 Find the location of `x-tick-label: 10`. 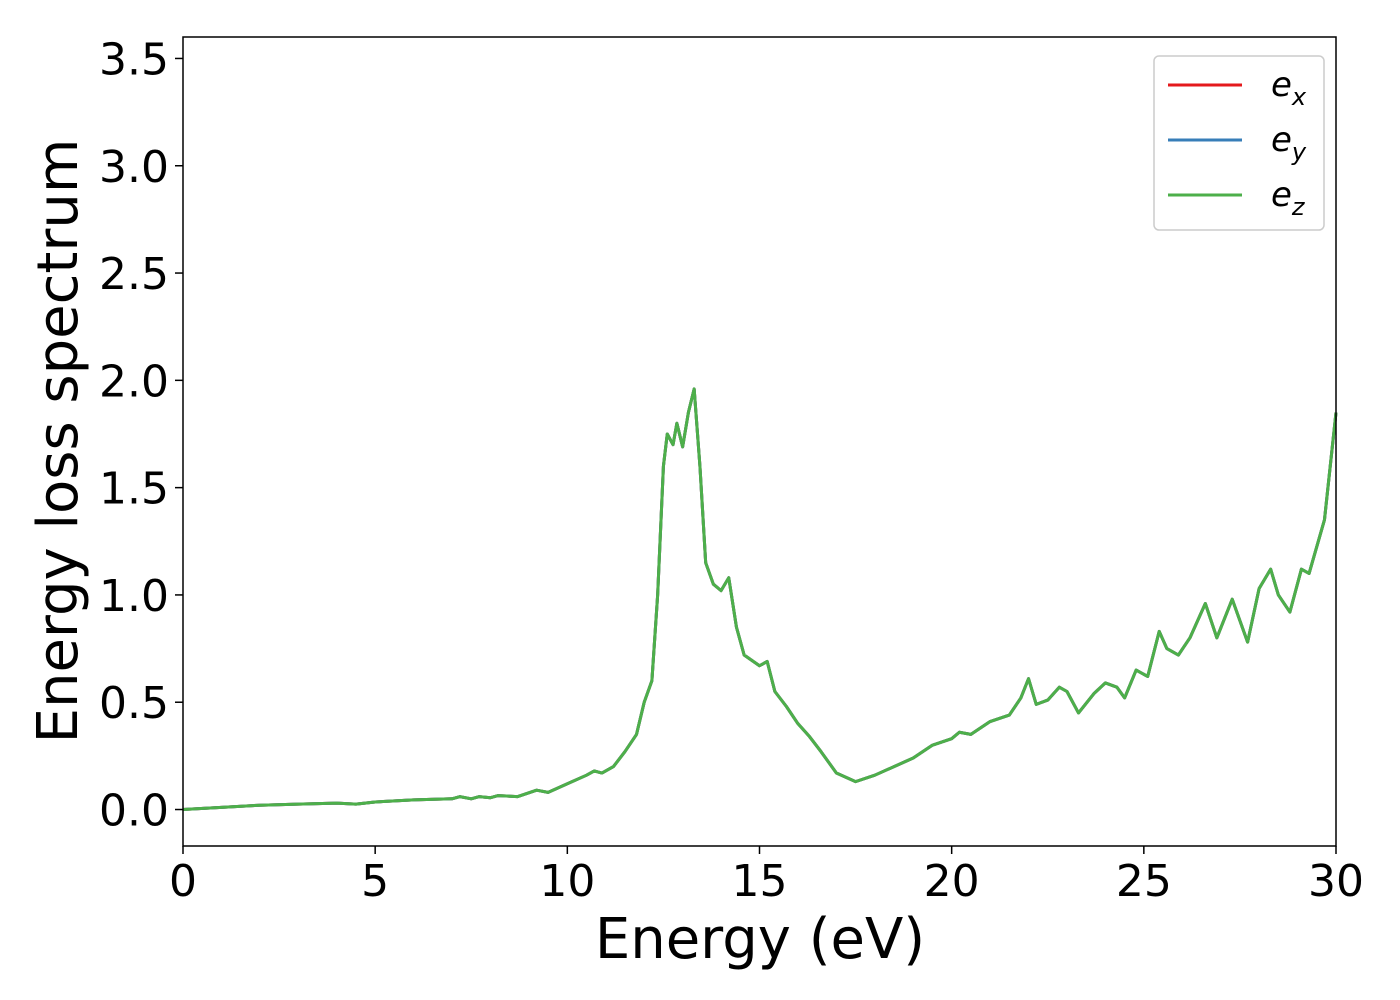

x-tick-label: 10 is located at coordinates (567, 881).